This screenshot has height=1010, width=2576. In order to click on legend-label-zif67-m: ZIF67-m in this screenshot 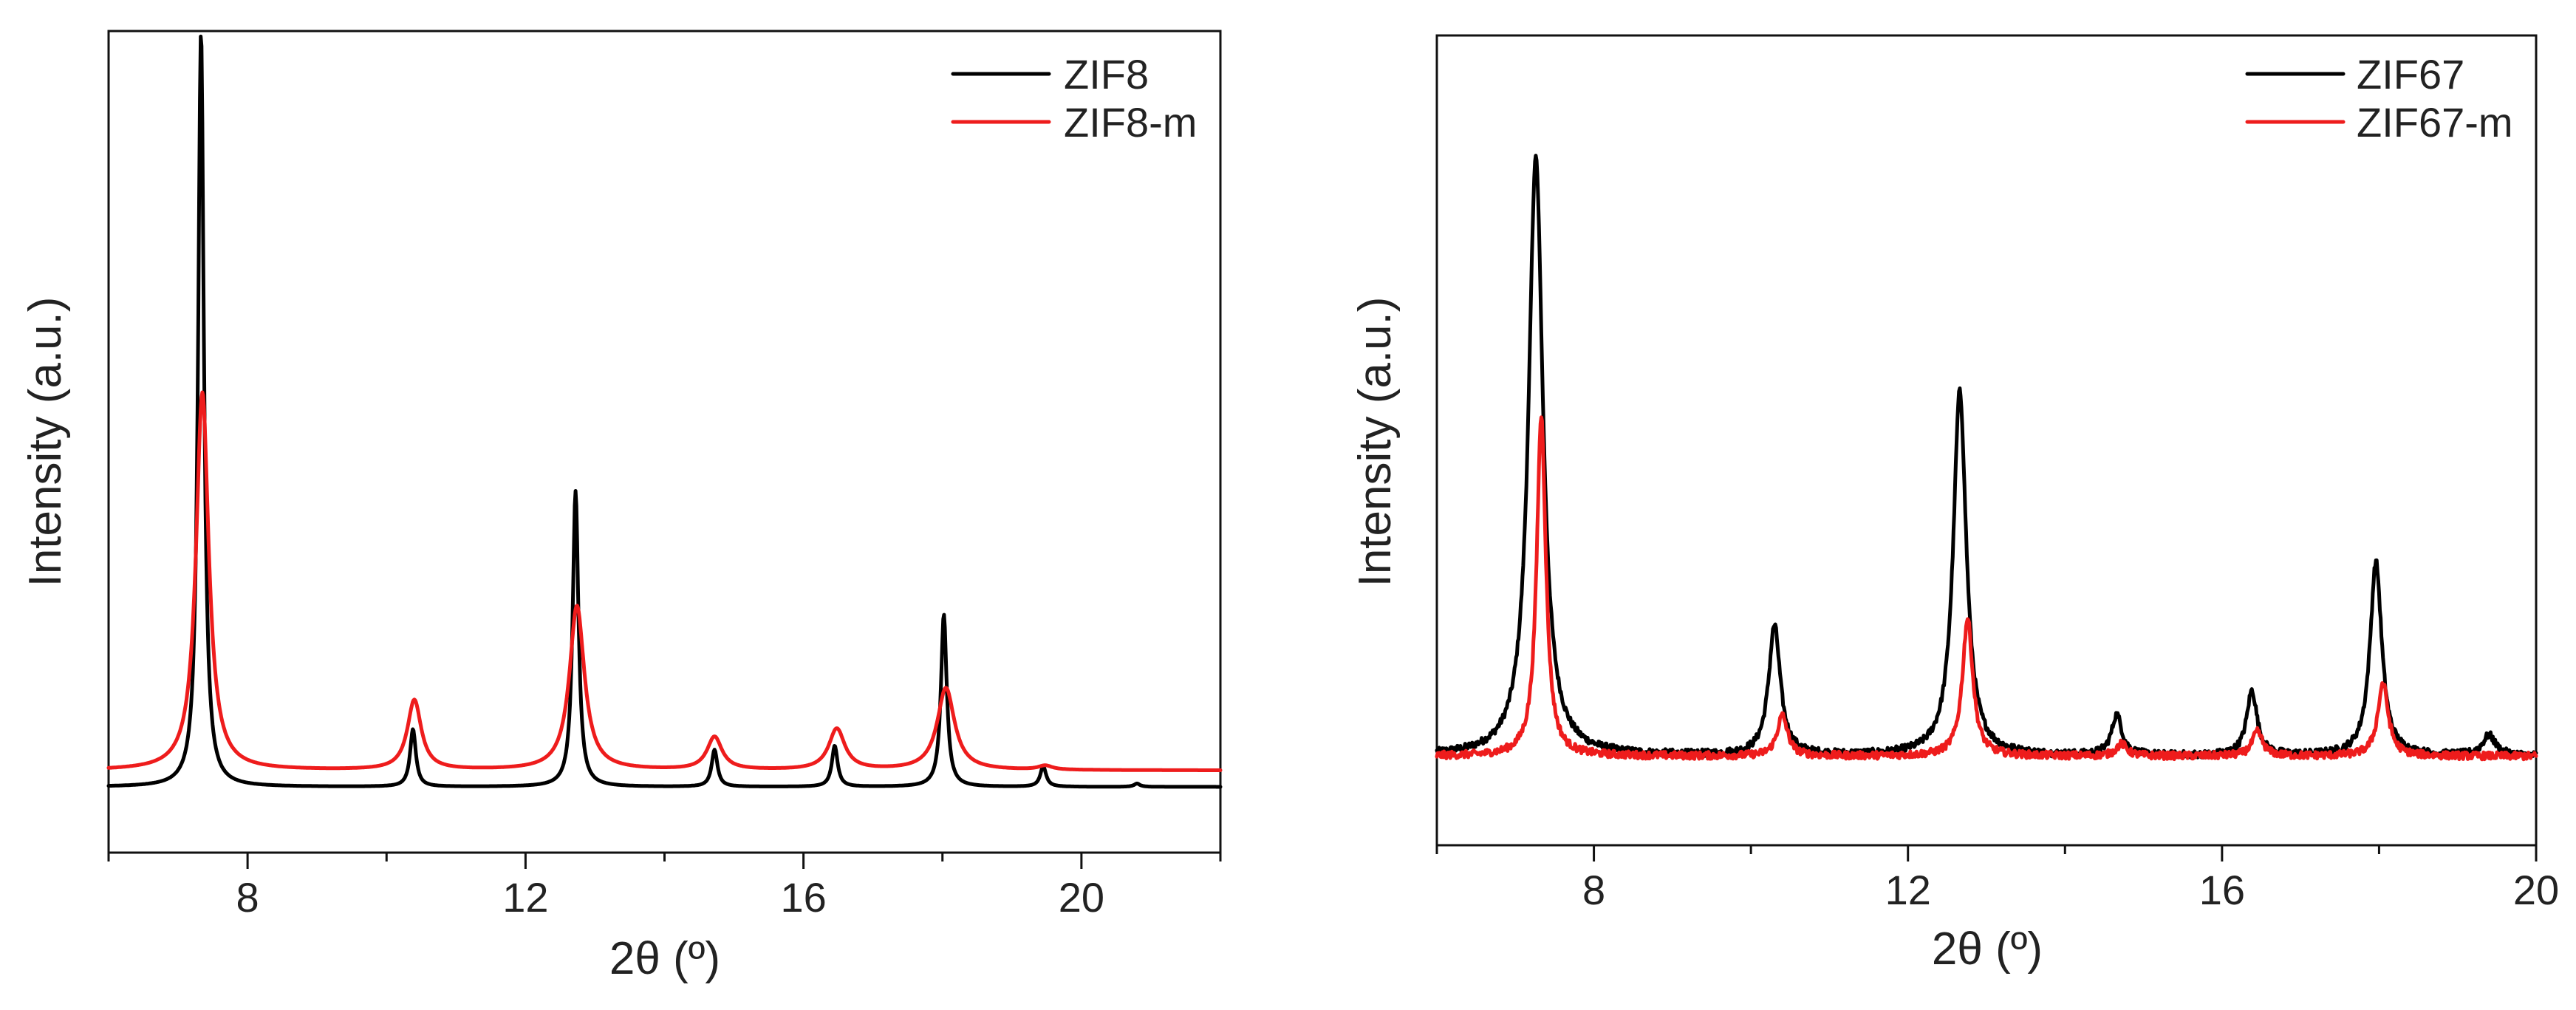, I will do `click(2435, 122)`.